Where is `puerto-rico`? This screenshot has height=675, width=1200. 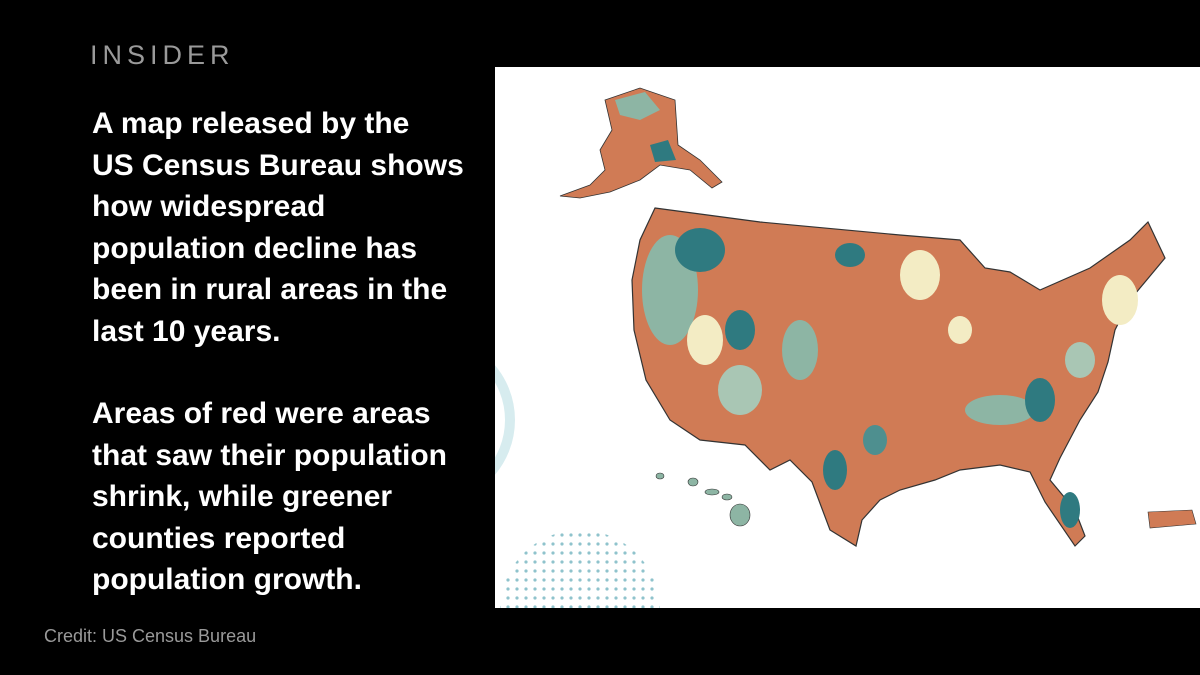 puerto-rico is located at coordinates (1172, 519).